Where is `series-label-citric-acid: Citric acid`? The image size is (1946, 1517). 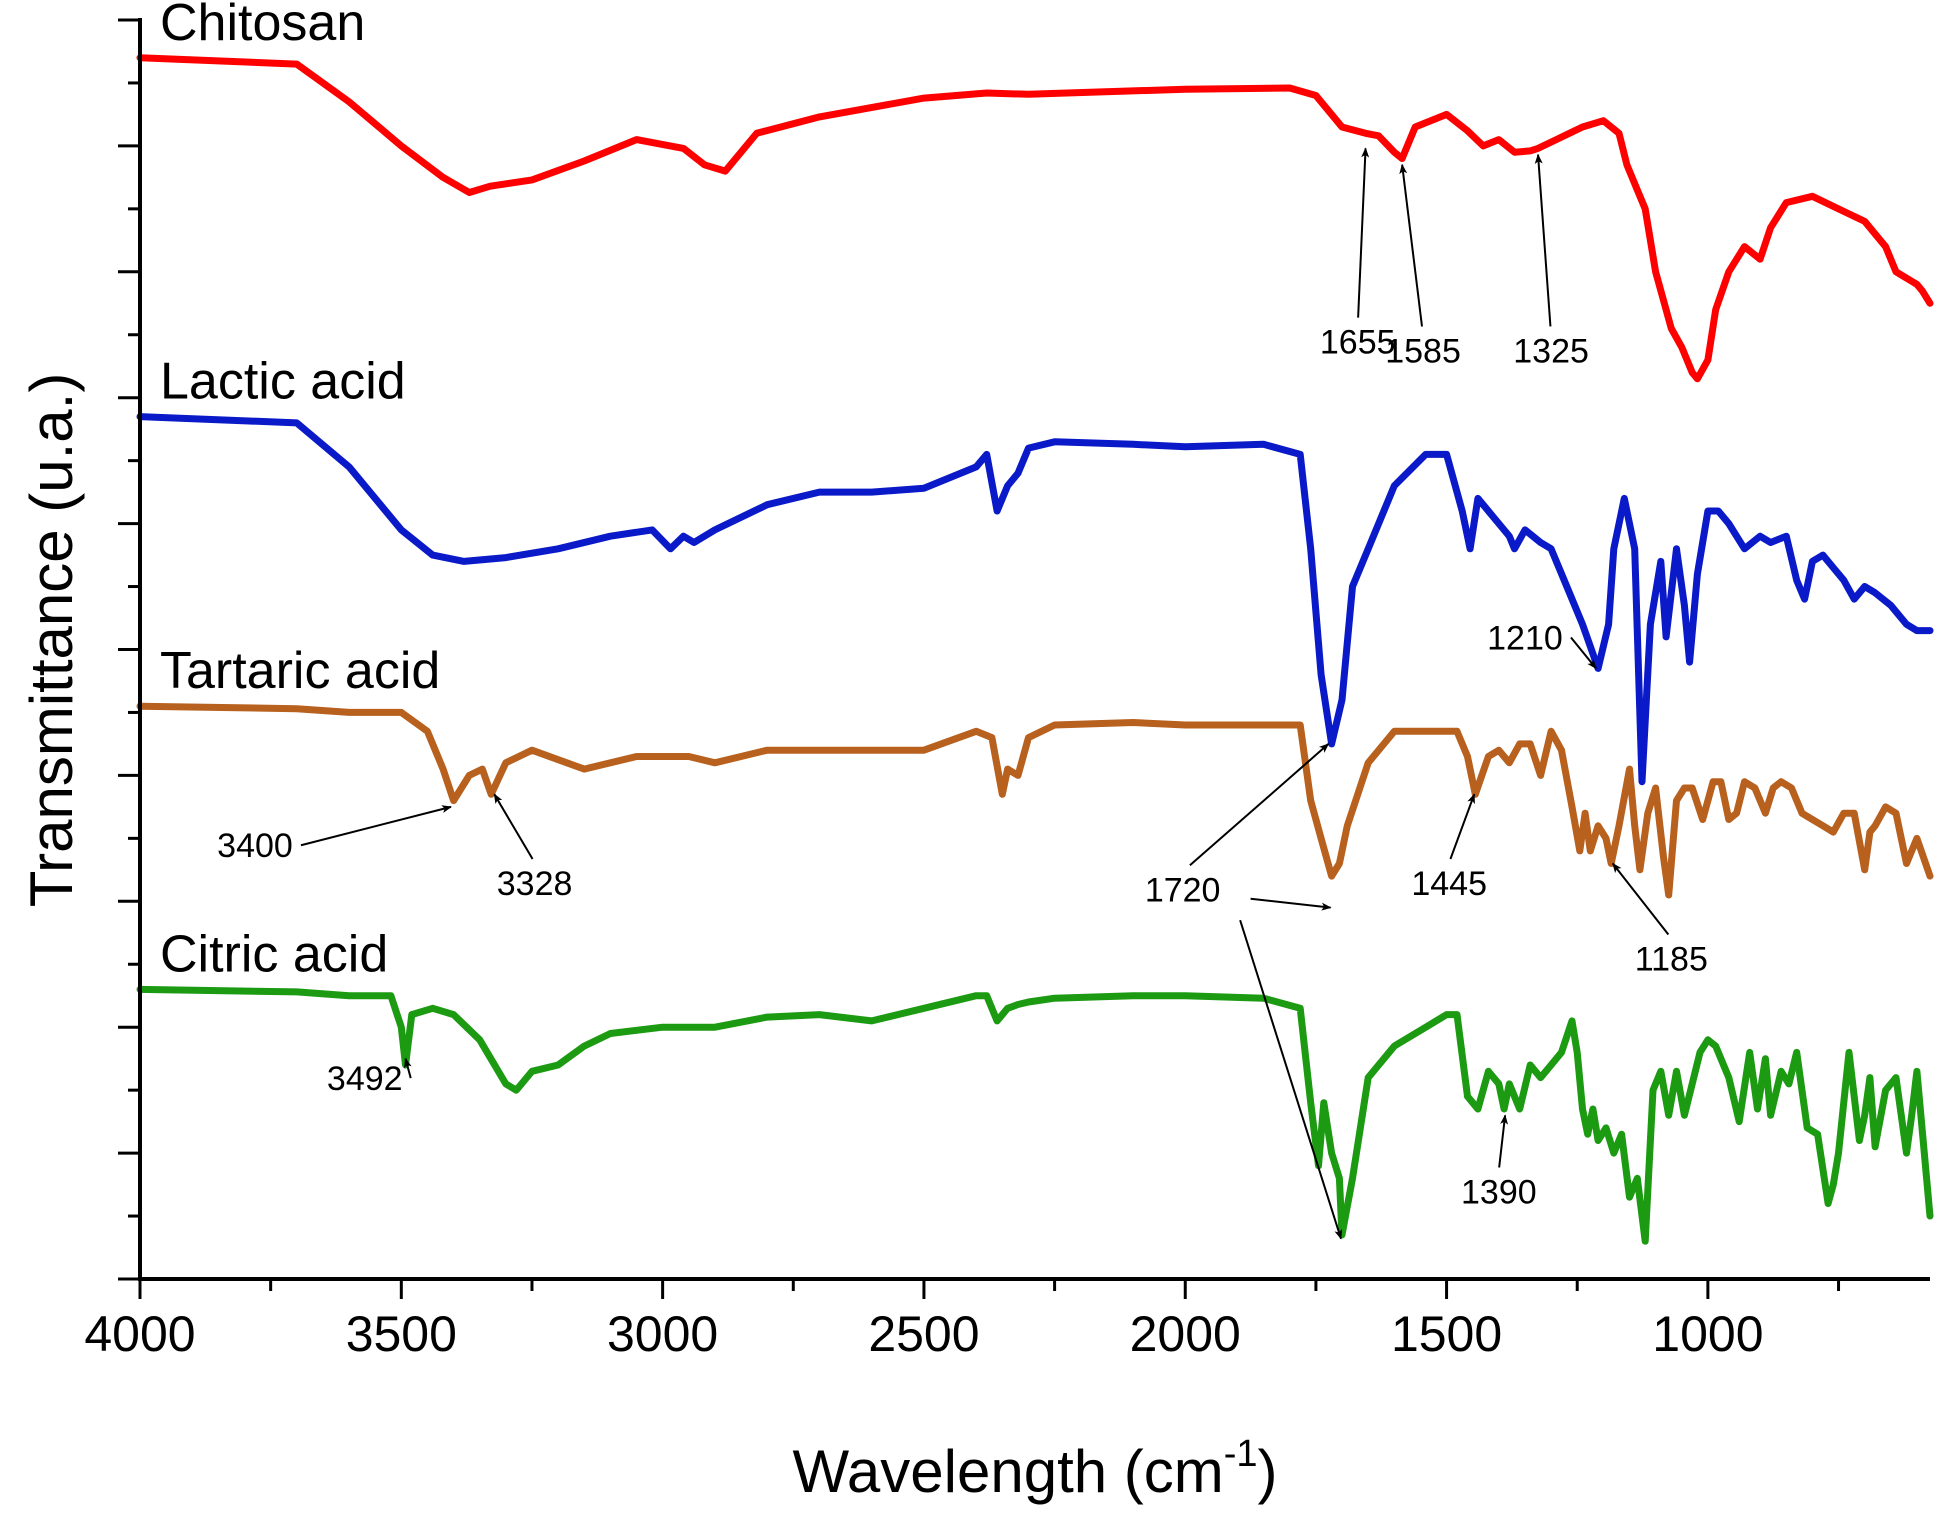
series-label-citric-acid: Citric acid is located at coordinates (274, 954).